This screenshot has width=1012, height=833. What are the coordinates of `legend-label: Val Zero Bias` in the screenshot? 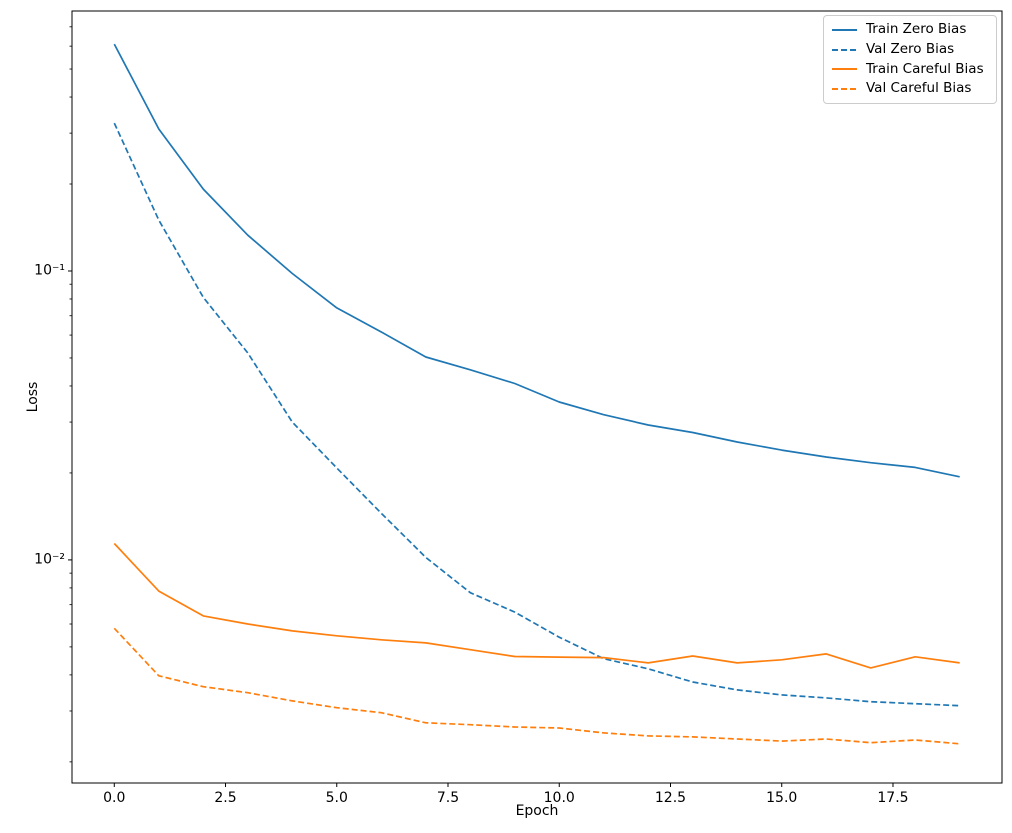 It's located at (910, 48).